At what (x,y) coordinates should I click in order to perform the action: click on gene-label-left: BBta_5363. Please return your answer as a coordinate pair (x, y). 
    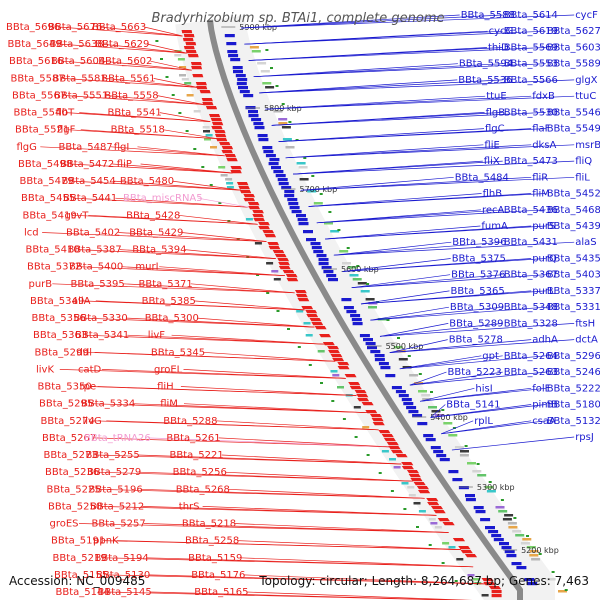
    Looking at the image, I should click on (60, 335).